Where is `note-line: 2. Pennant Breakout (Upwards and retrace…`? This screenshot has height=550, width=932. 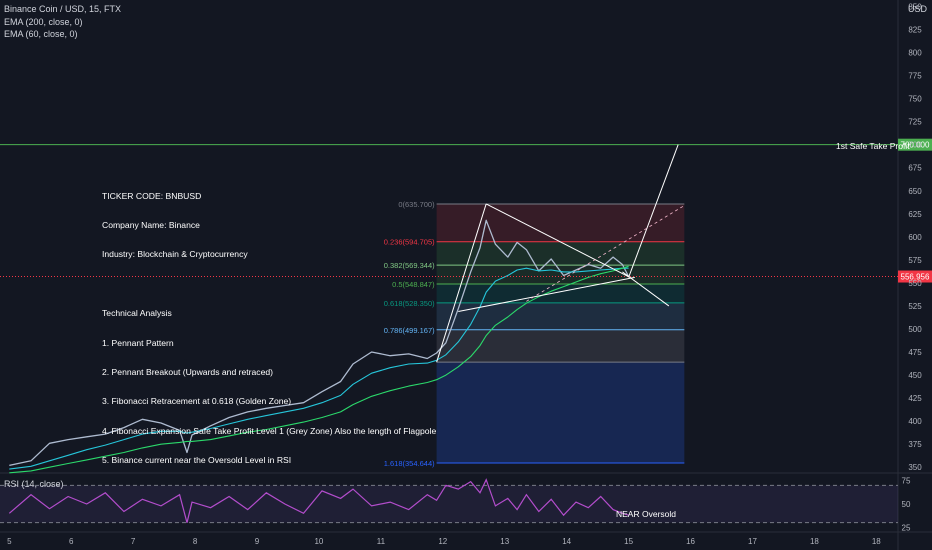 note-line: 2. Pennant Breakout (Upwards and retrace… is located at coordinates (188, 371).